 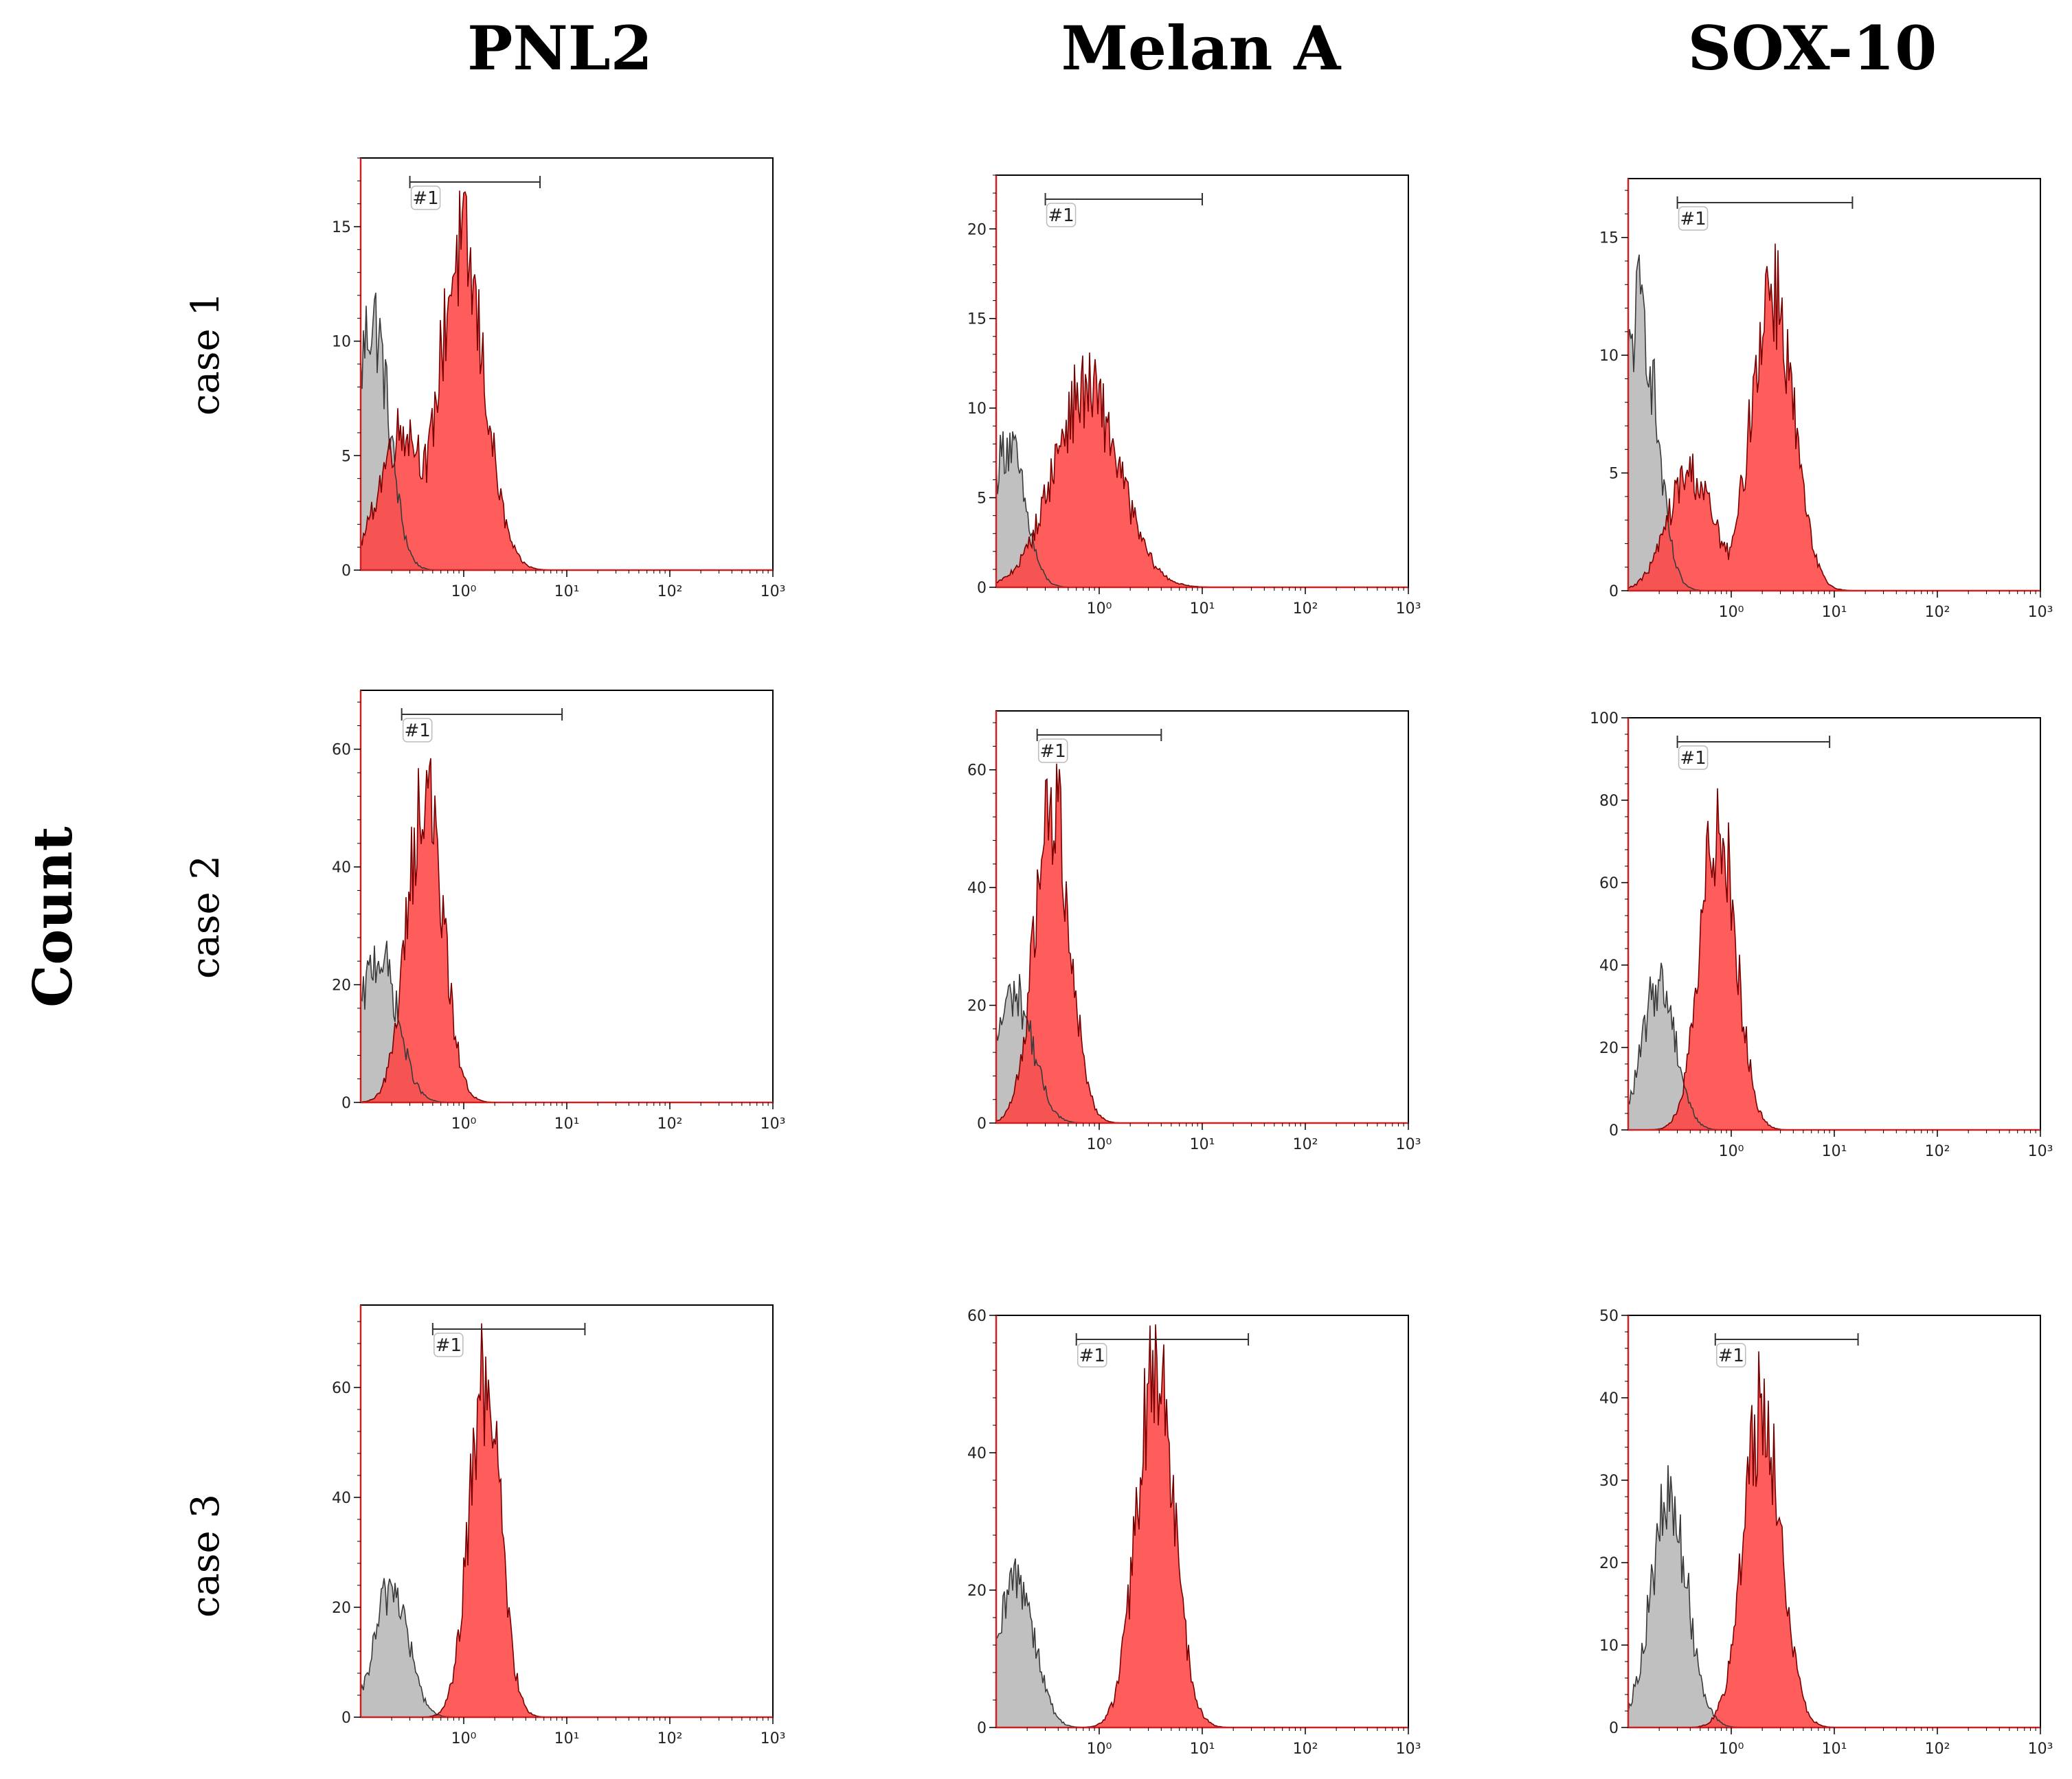 I want to click on histogram-case3-pnl2: 10⁰ 10¹ 10² 10³ 0 20 40 60 #1, so click(x=558, y=1525).